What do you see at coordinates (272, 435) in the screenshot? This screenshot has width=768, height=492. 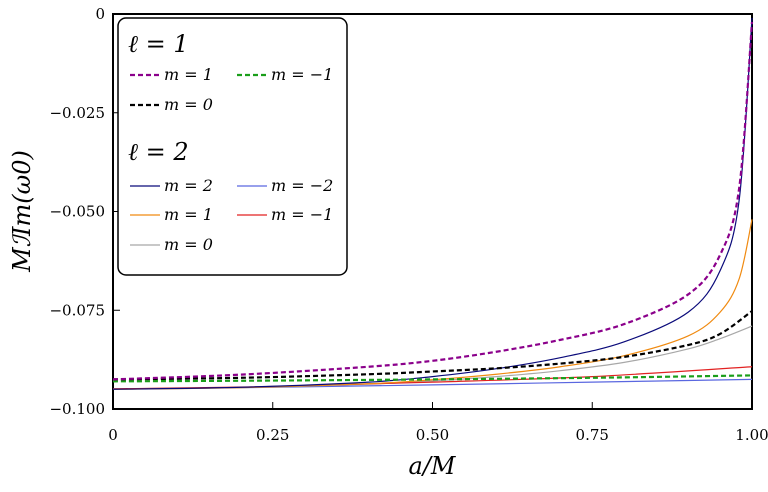 I see `x-tick-label: 0.25` at bounding box center [272, 435].